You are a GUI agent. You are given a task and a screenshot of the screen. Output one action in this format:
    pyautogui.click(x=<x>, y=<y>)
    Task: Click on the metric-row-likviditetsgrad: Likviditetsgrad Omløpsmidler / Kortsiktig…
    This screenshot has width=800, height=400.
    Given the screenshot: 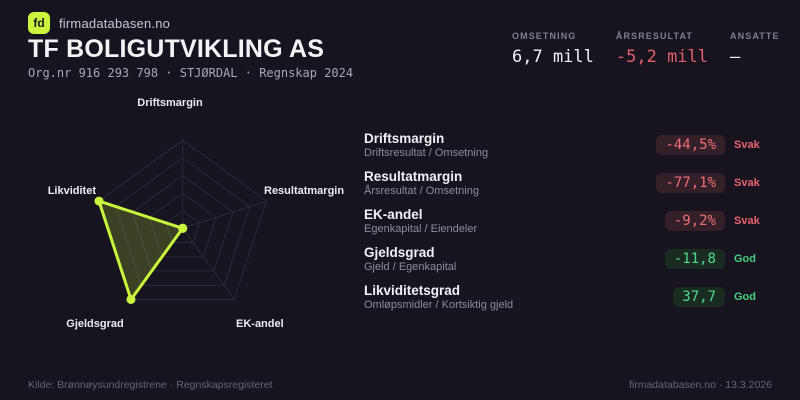 What is the action you would take?
    pyautogui.click(x=568, y=297)
    